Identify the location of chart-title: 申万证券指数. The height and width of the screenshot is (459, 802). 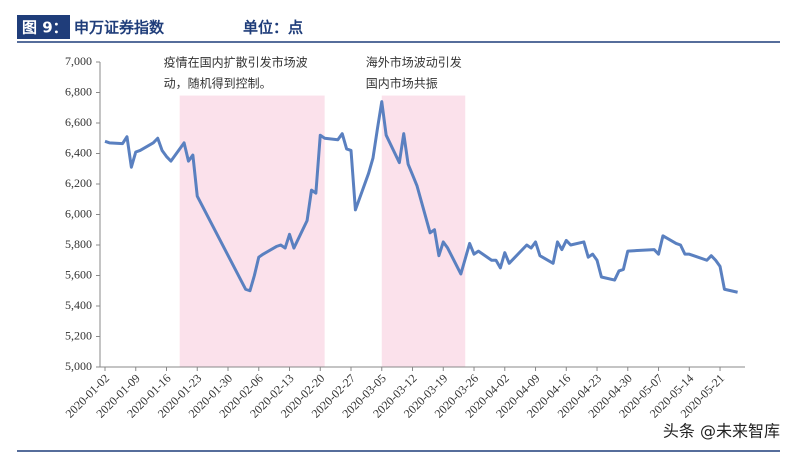
(119, 28).